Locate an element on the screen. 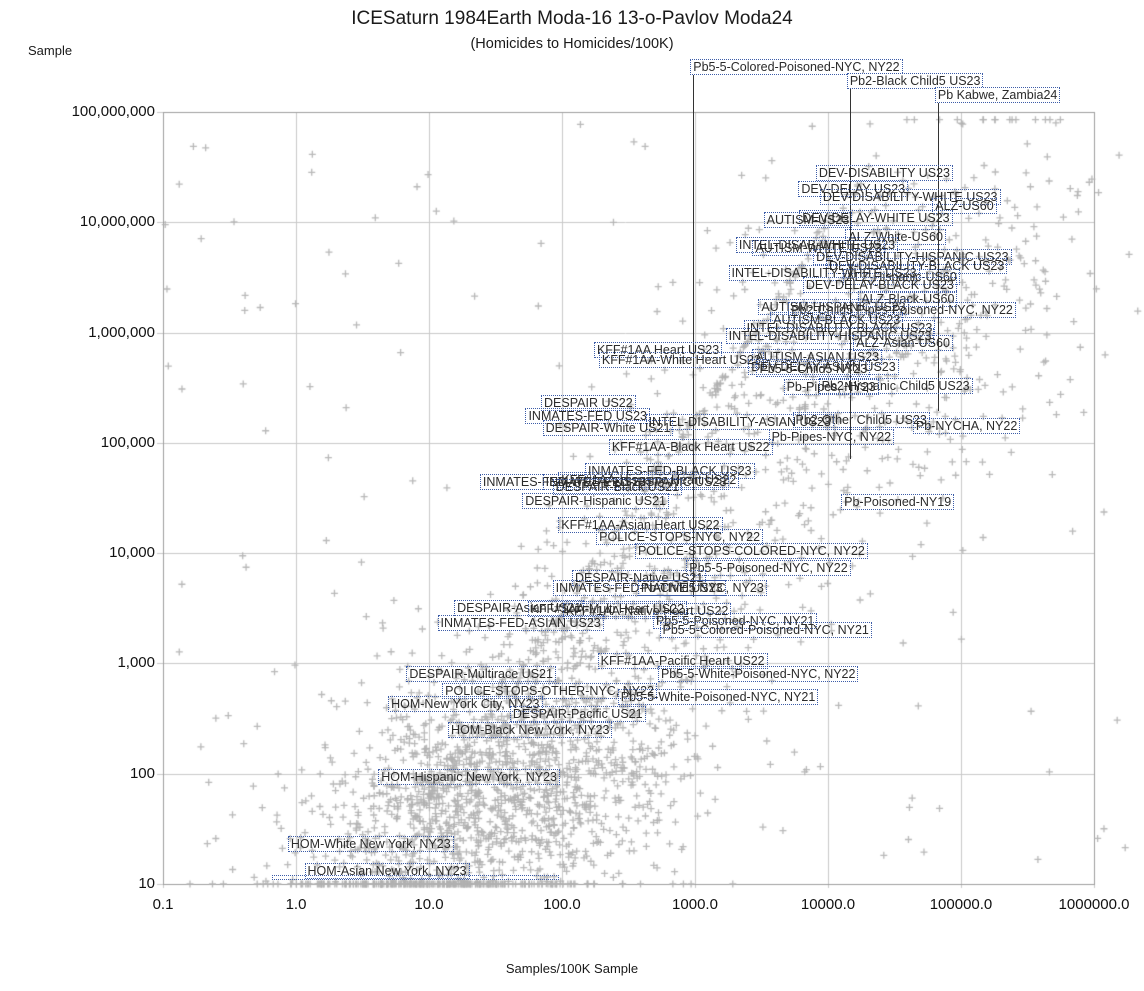 The width and height of the screenshot is (1144, 991). point-label: AUTISM-US23 is located at coordinates (808, 219).